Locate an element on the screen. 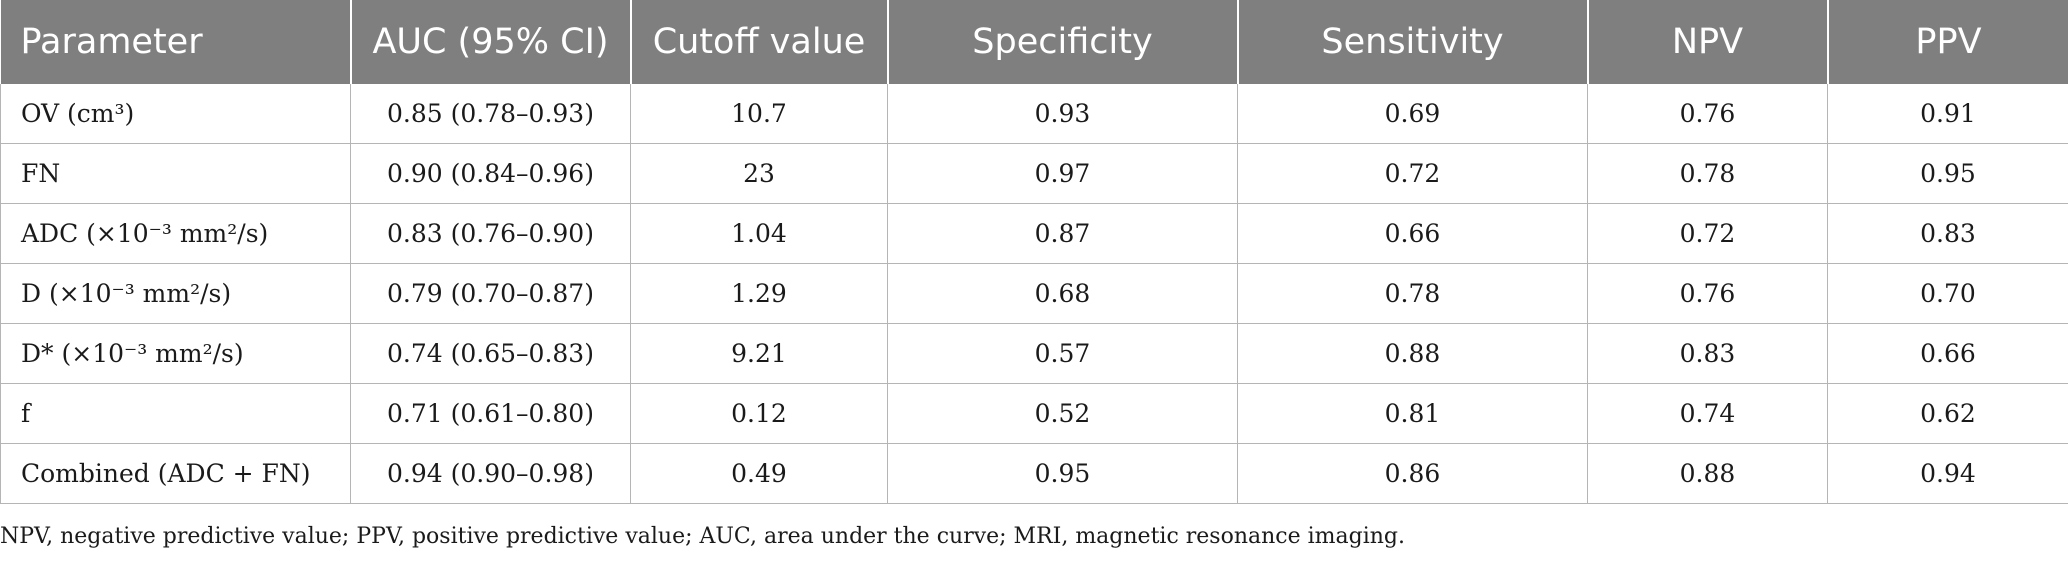  cell-cutoff: 10.7 is located at coordinates (759, 114).